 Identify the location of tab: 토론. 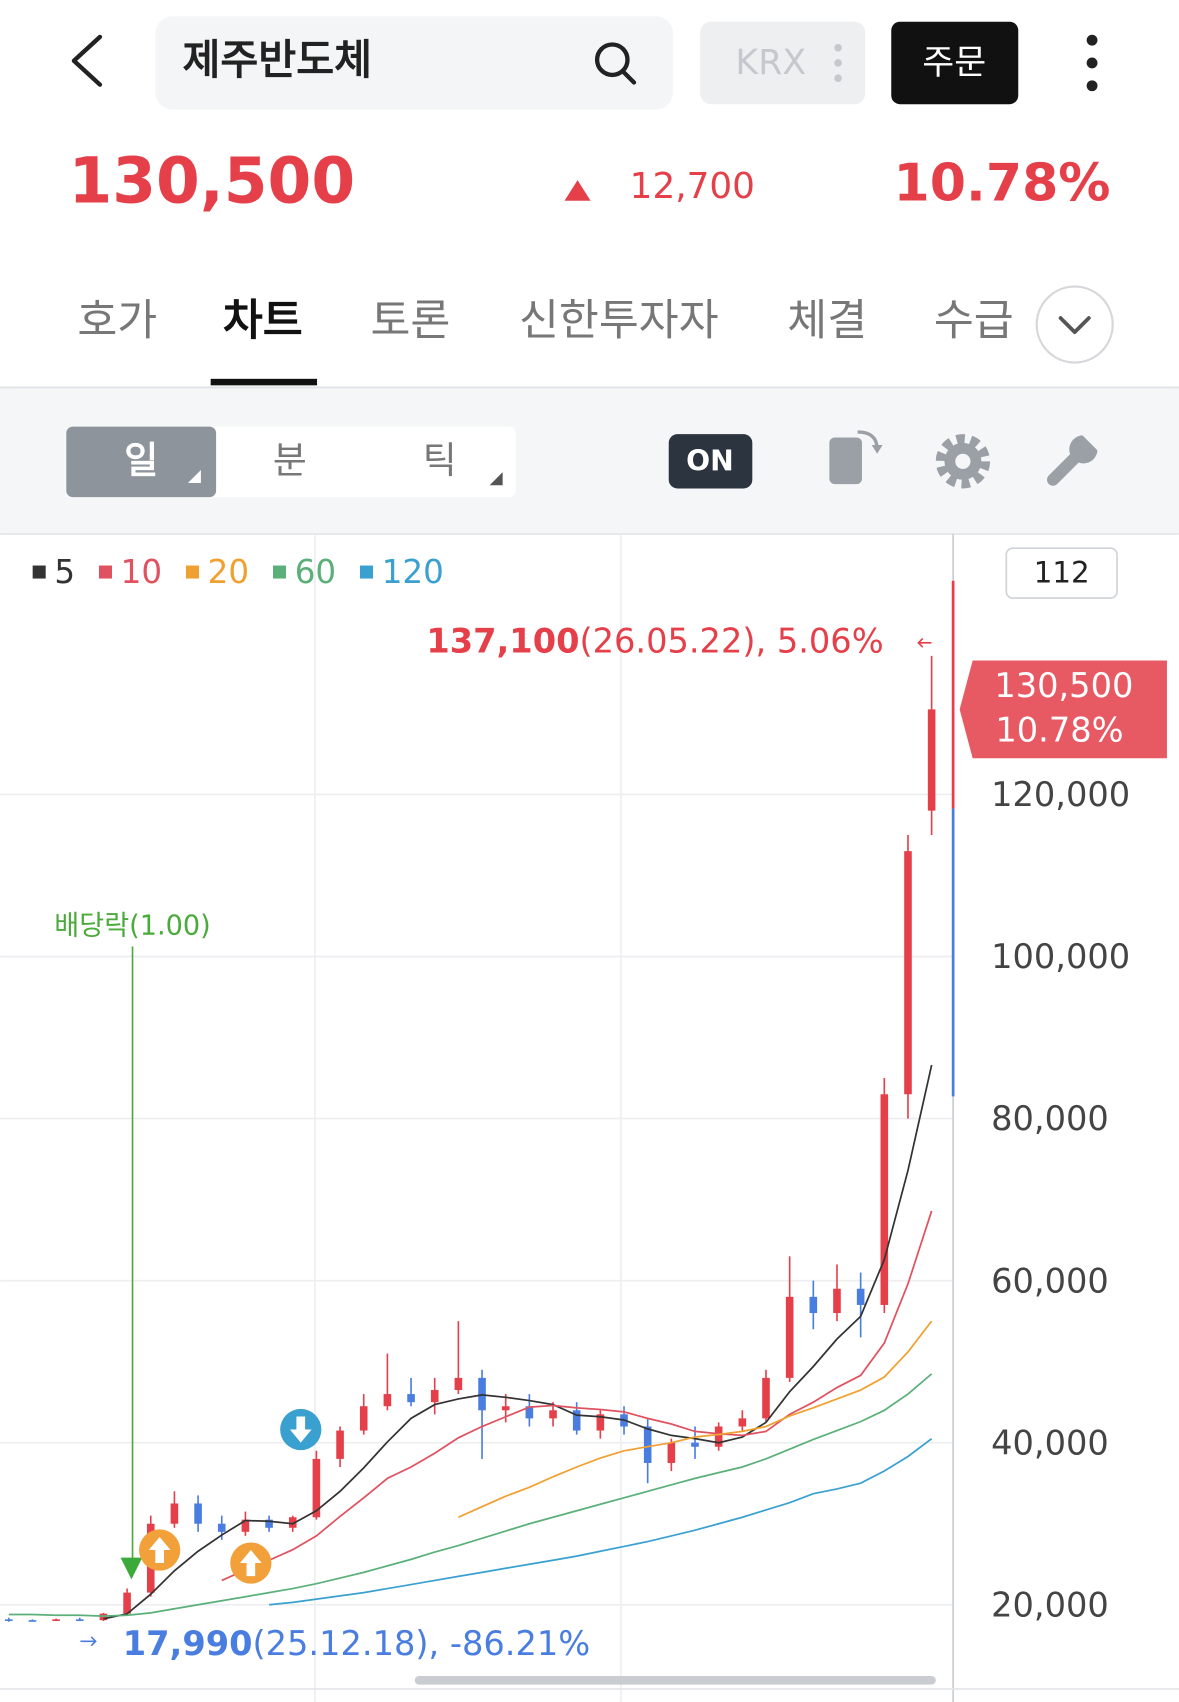
(410, 321).